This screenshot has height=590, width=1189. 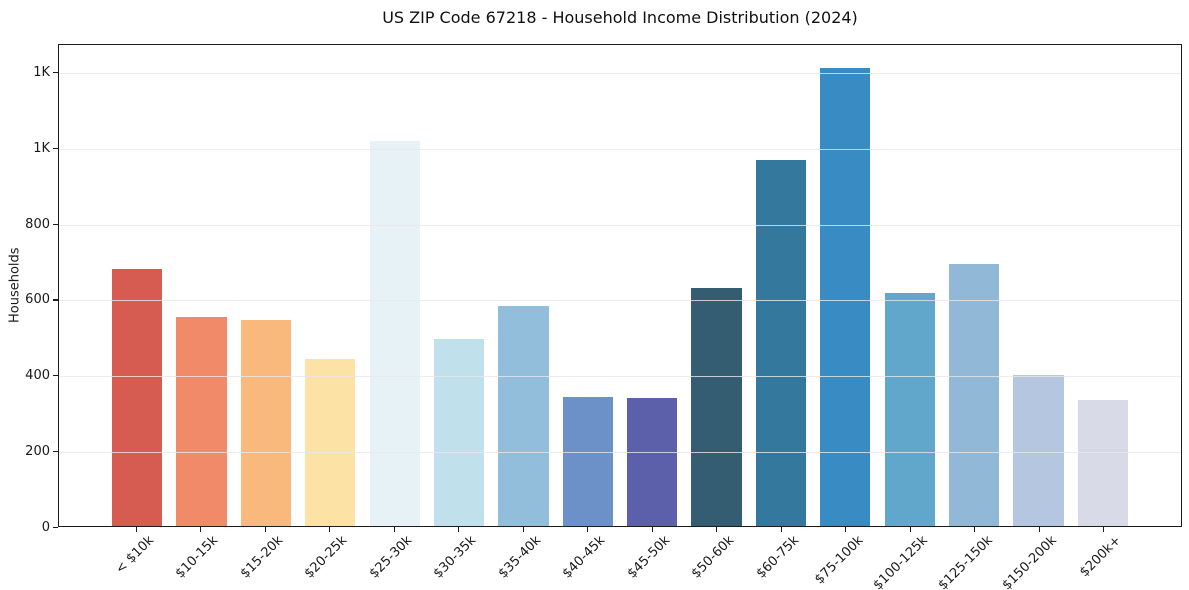 I want to click on y-tick-label: 600, so click(x=37, y=300).